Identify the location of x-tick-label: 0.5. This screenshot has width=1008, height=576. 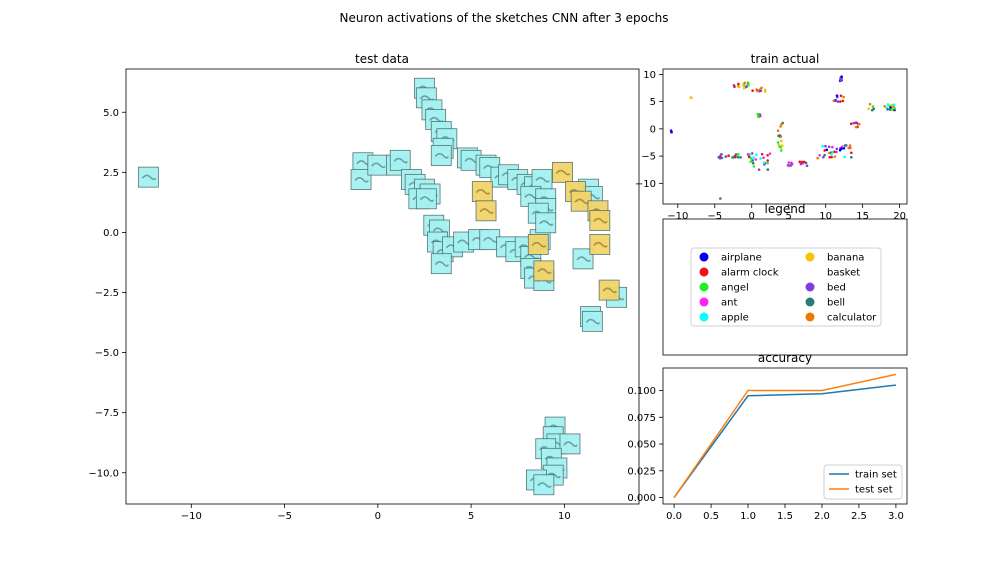
(711, 516).